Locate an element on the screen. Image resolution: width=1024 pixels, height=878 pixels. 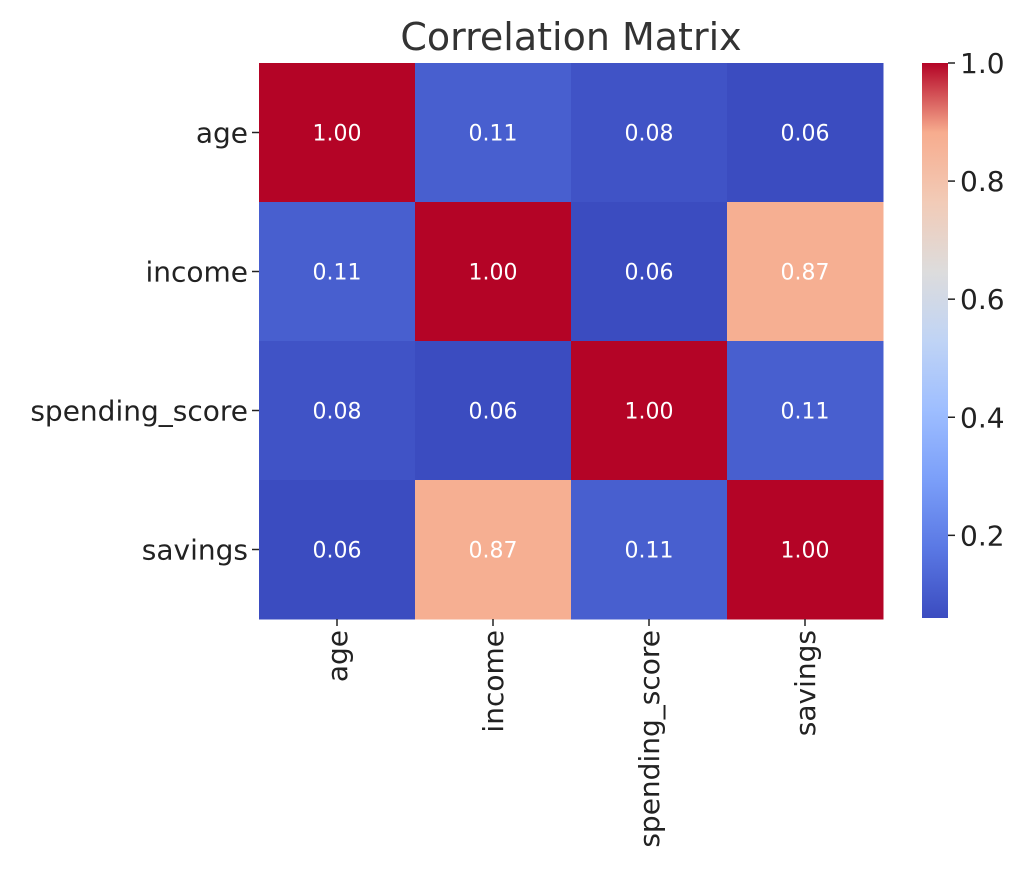
y-tick-label: spending_score is located at coordinates (139, 411).